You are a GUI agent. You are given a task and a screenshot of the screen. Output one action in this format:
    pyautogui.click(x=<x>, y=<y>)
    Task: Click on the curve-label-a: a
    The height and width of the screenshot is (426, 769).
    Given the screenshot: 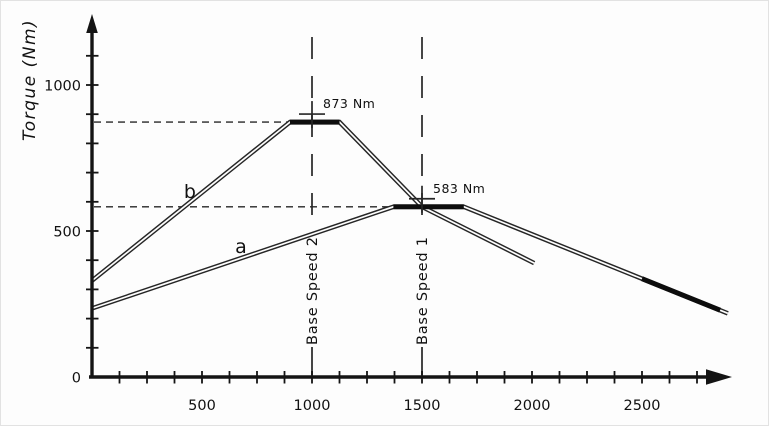 What is the action you would take?
    pyautogui.click(x=241, y=247)
    